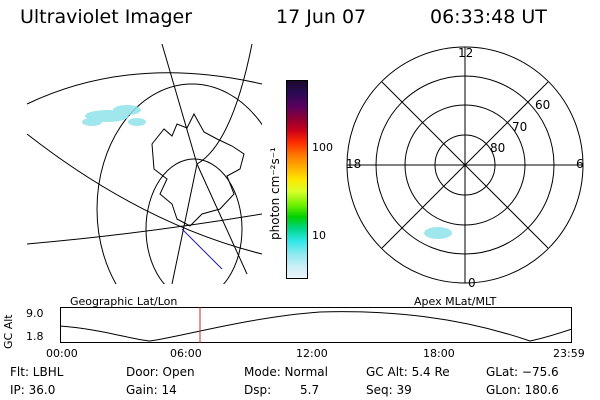 The width and height of the screenshot is (600, 400). Describe the element at coordinates (321, 17) in the screenshot. I see `date-label: 17 Jun 07` at that location.